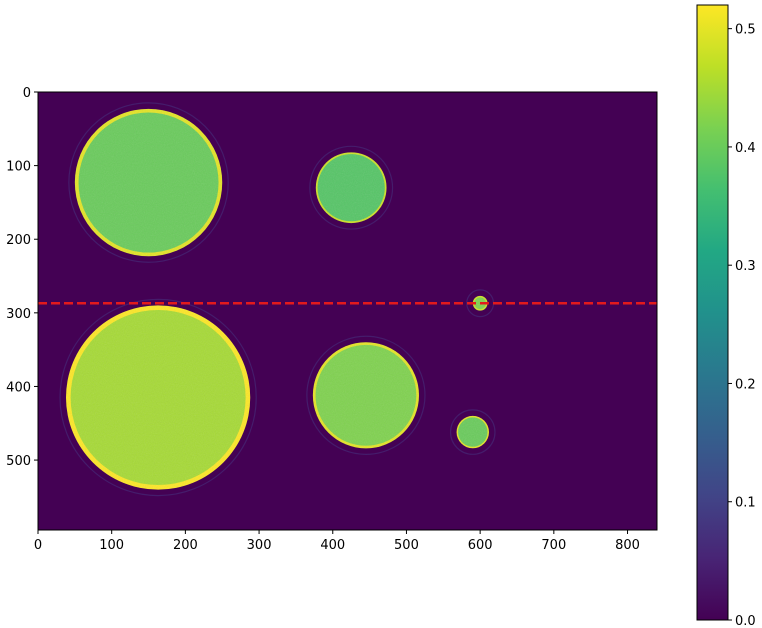  I want to click on y-tick-label: 500, so click(18, 461).